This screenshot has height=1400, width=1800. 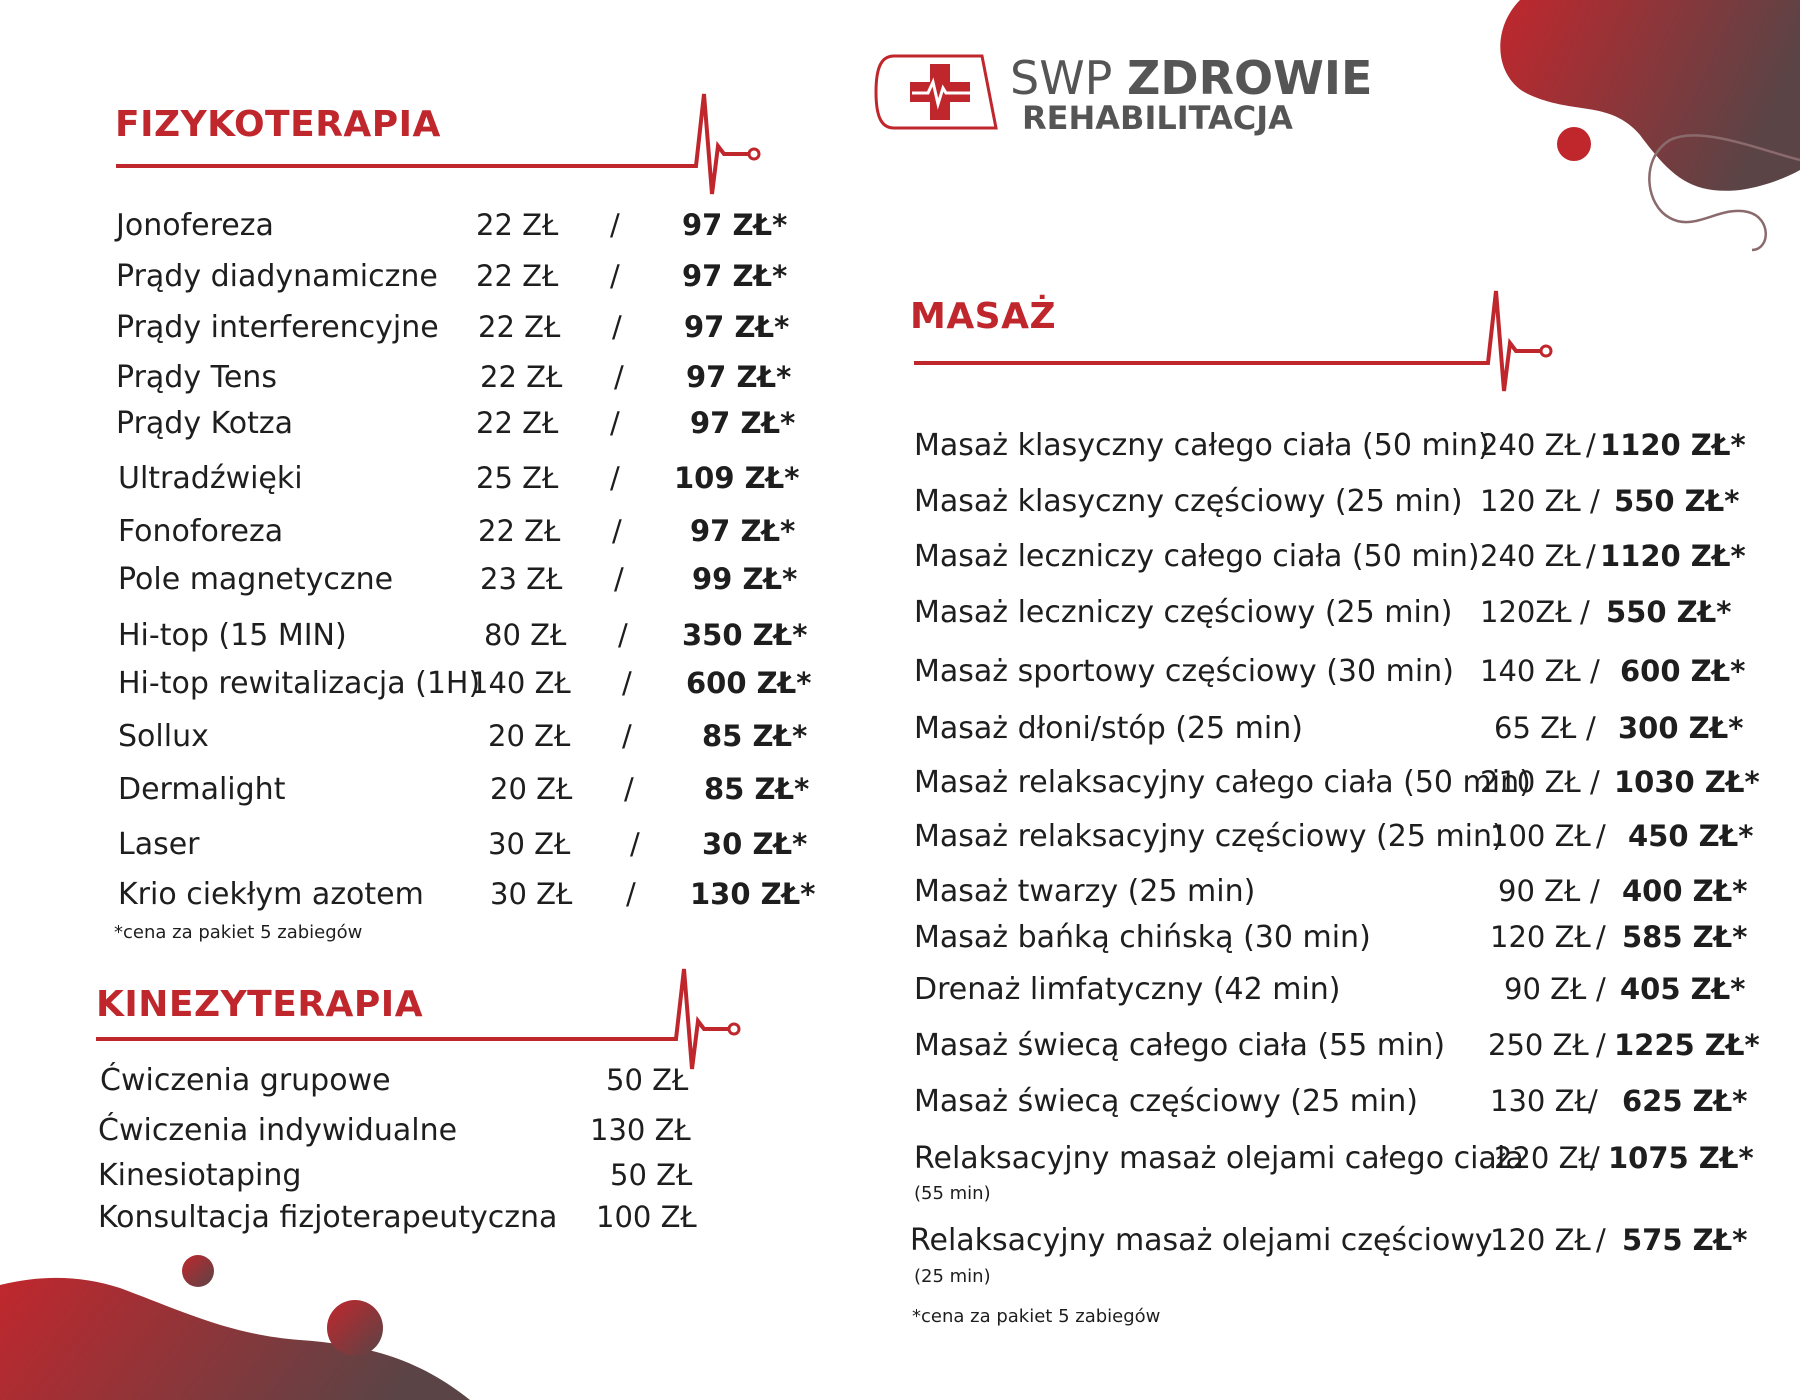 What do you see at coordinates (260, 1004) in the screenshot?
I see `heading-kinezyterapia: KINEZYTERAPIA` at bounding box center [260, 1004].